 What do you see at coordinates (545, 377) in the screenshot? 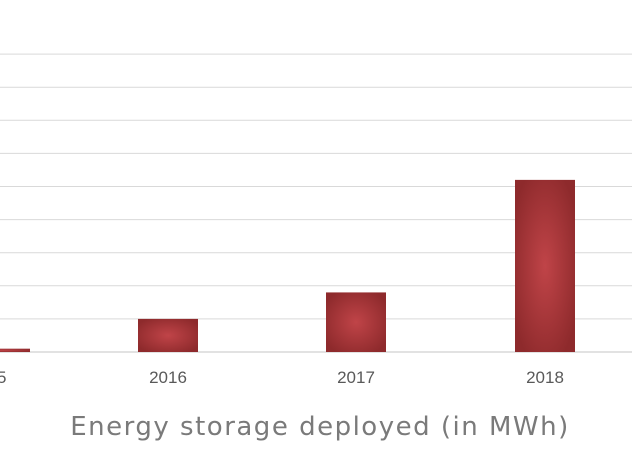
I see `x-tick-label-2018: 2018` at bounding box center [545, 377].